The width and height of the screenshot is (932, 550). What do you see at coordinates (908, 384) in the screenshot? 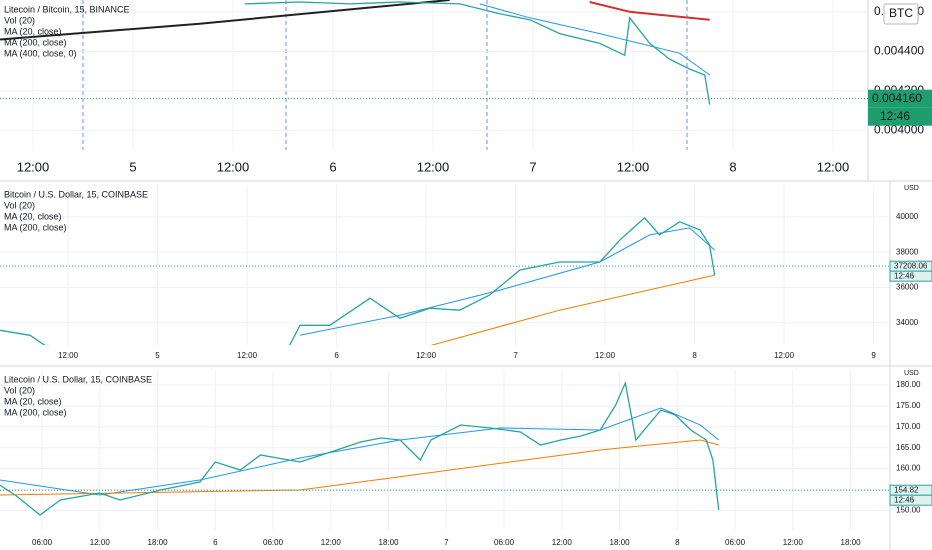
I see `y-tick-label: 180.00` at bounding box center [908, 384].